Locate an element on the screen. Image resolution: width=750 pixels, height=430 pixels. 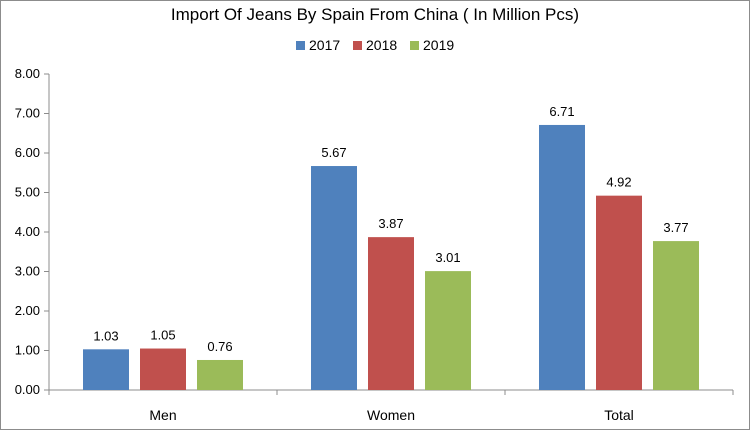
legend-label-2019: 2019 is located at coordinates (438, 45).